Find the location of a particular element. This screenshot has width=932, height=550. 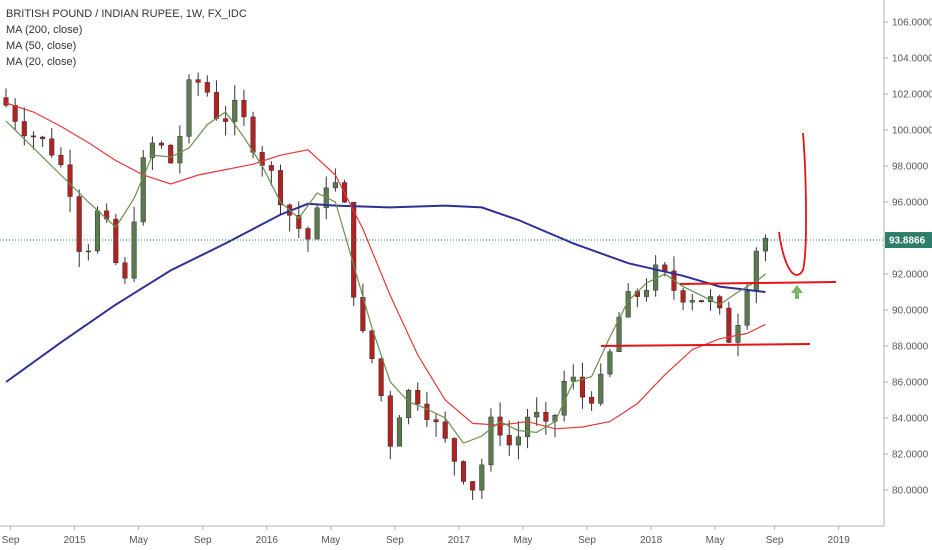

x-tick: 2019 is located at coordinates (839, 536).